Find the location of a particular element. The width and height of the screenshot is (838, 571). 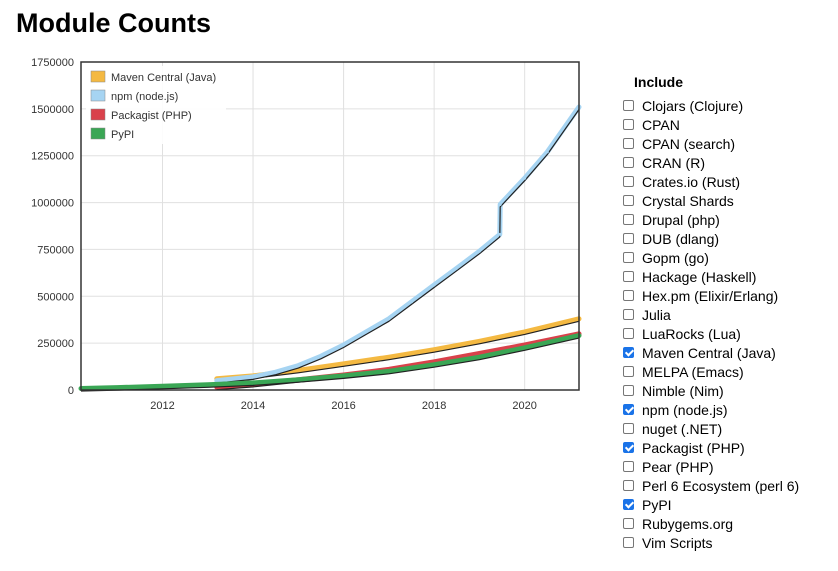

include-option: MELPA (Emacs) is located at coordinates (725, 371).